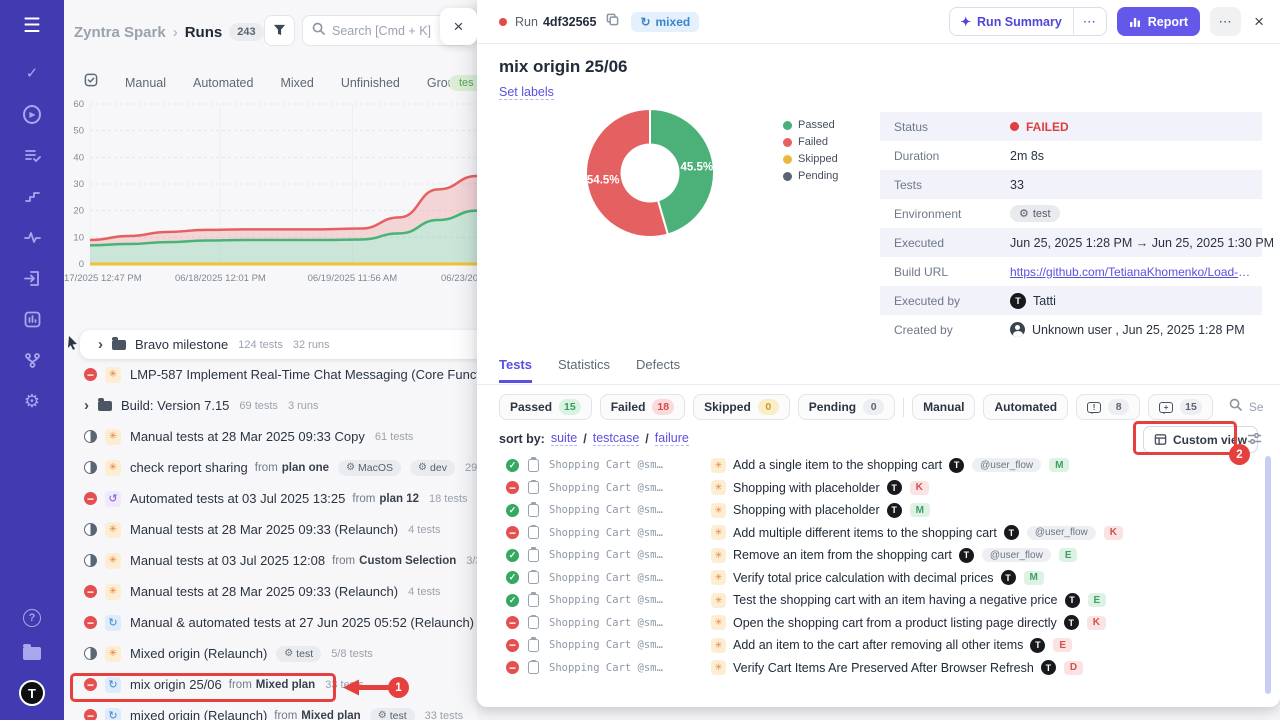  I want to click on sort-by-testcase: testcase, so click(616, 438).